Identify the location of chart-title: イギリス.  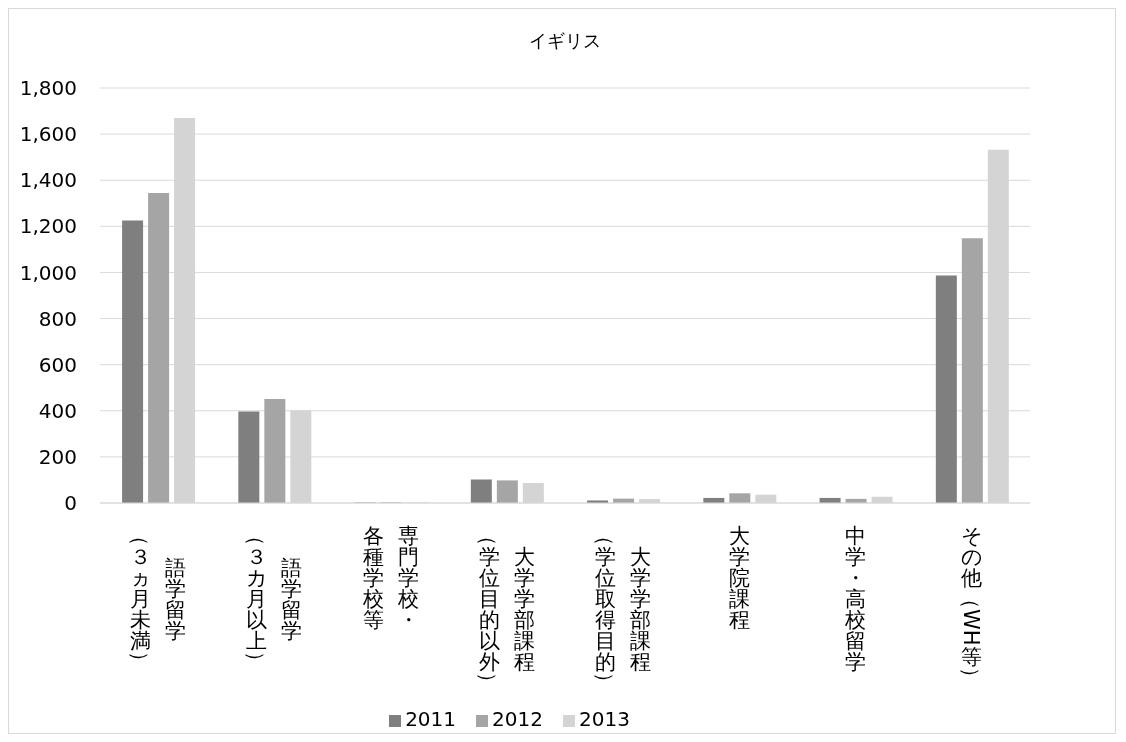
(565, 41).